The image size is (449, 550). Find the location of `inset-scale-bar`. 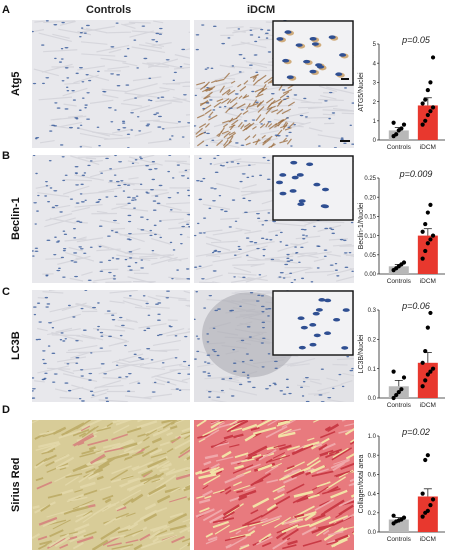

inset-scale-bar is located at coordinates (345, 79).